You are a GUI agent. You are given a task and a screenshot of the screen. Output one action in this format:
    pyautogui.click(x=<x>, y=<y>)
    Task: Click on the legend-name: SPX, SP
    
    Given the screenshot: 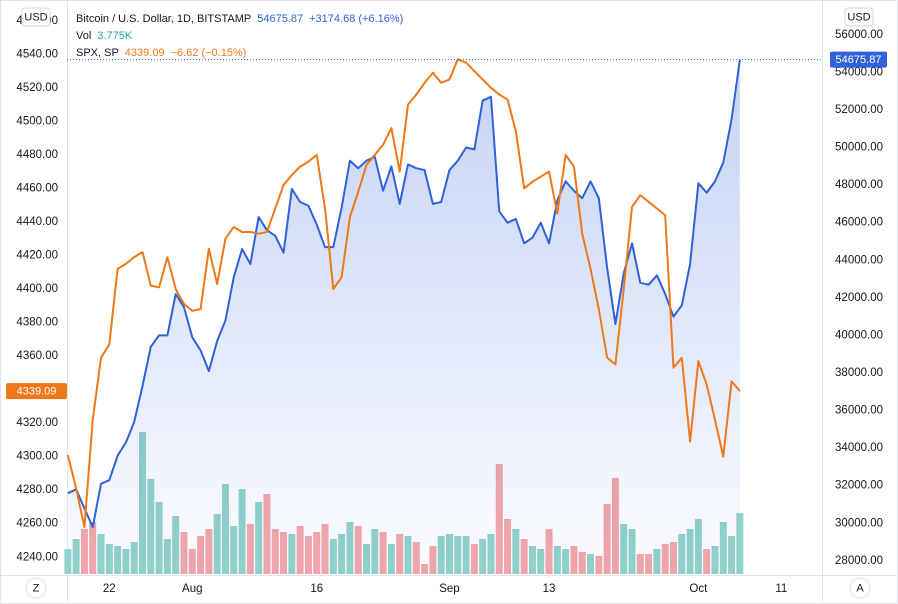 What is the action you would take?
    pyautogui.click(x=97, y=53)
    